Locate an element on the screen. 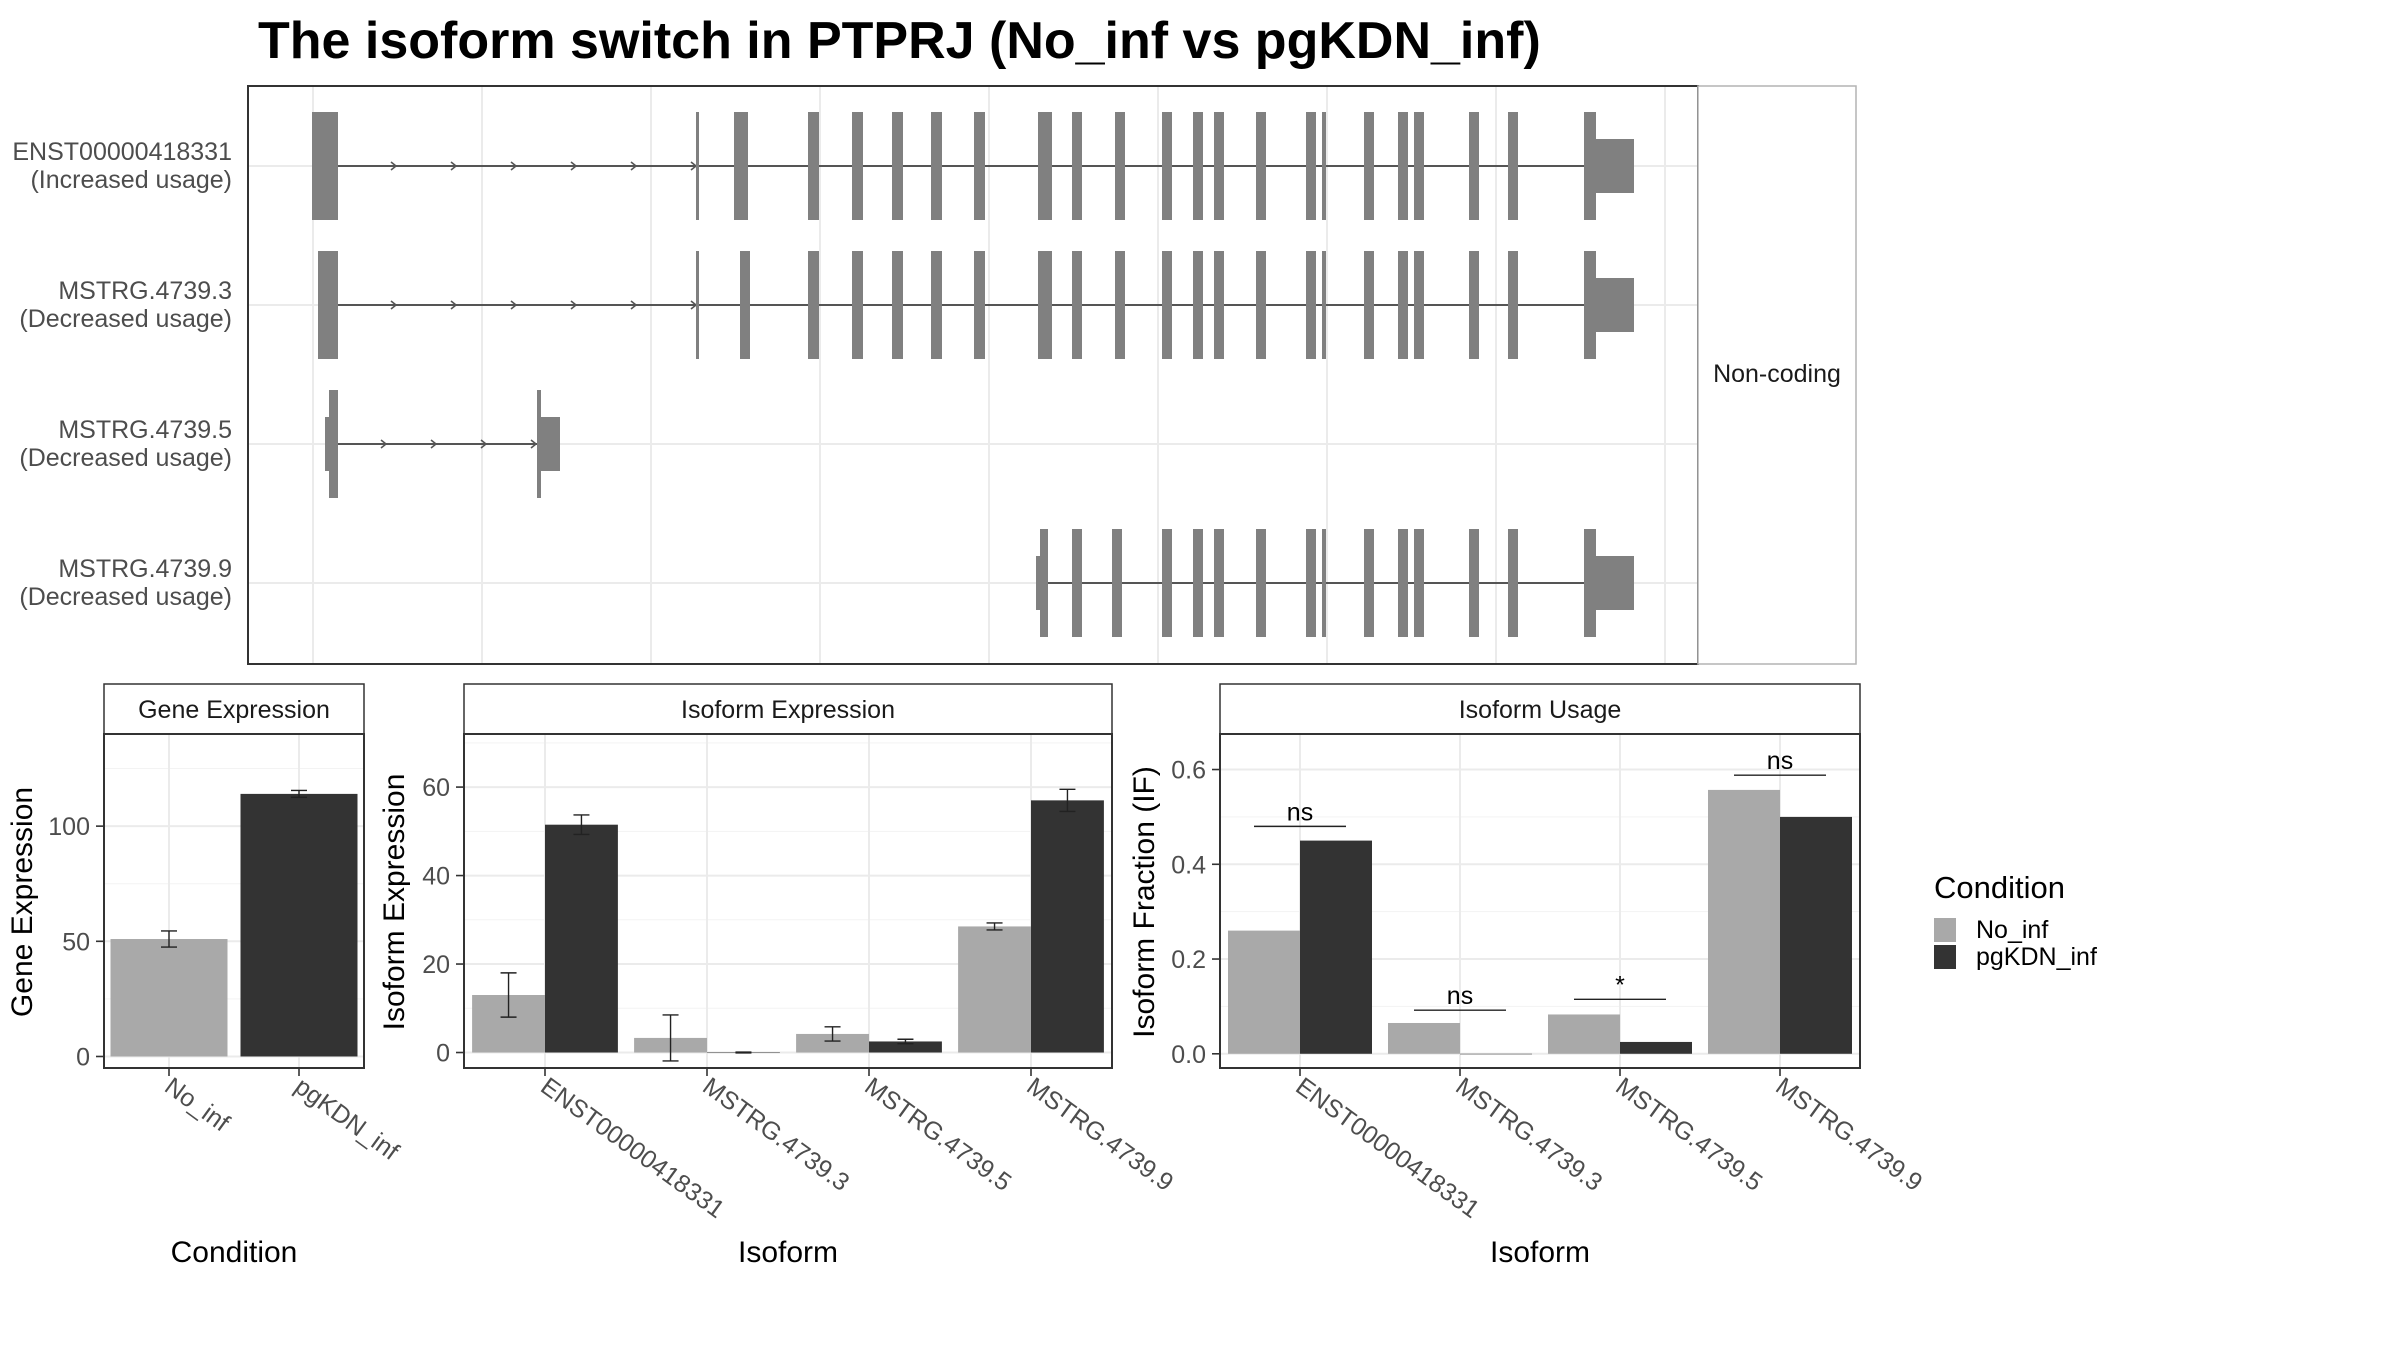  isoform-expression-ylabel: Isoform Expression is located at coordinates (394, 902).